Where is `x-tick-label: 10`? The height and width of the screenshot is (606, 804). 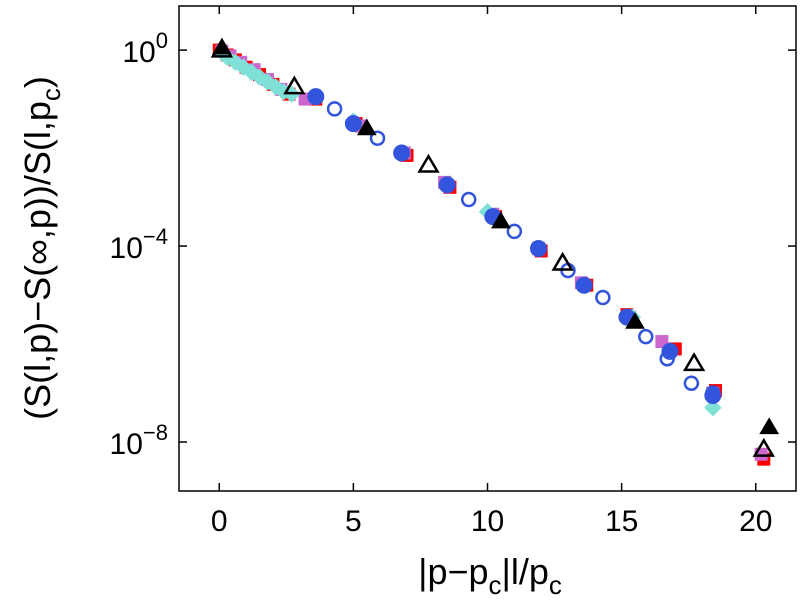 x-tick-label: 10 is located at coordinates (487, 521).